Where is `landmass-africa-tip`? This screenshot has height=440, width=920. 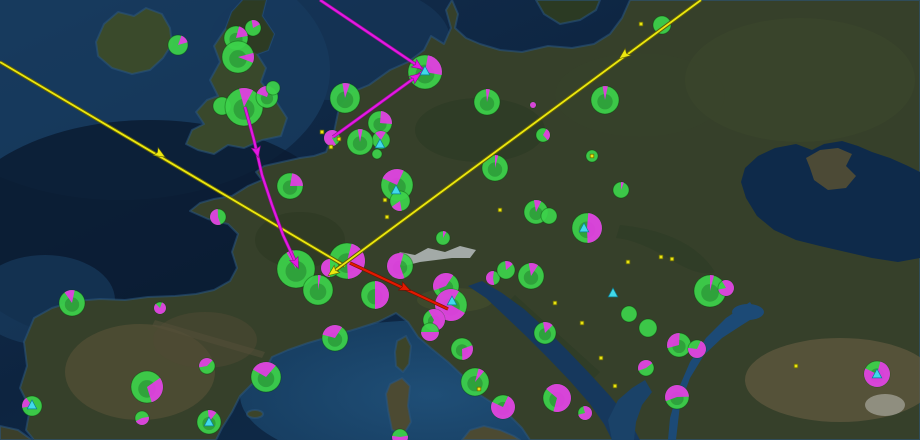 landmass-africa-tip is located at coordinates (16, 432).